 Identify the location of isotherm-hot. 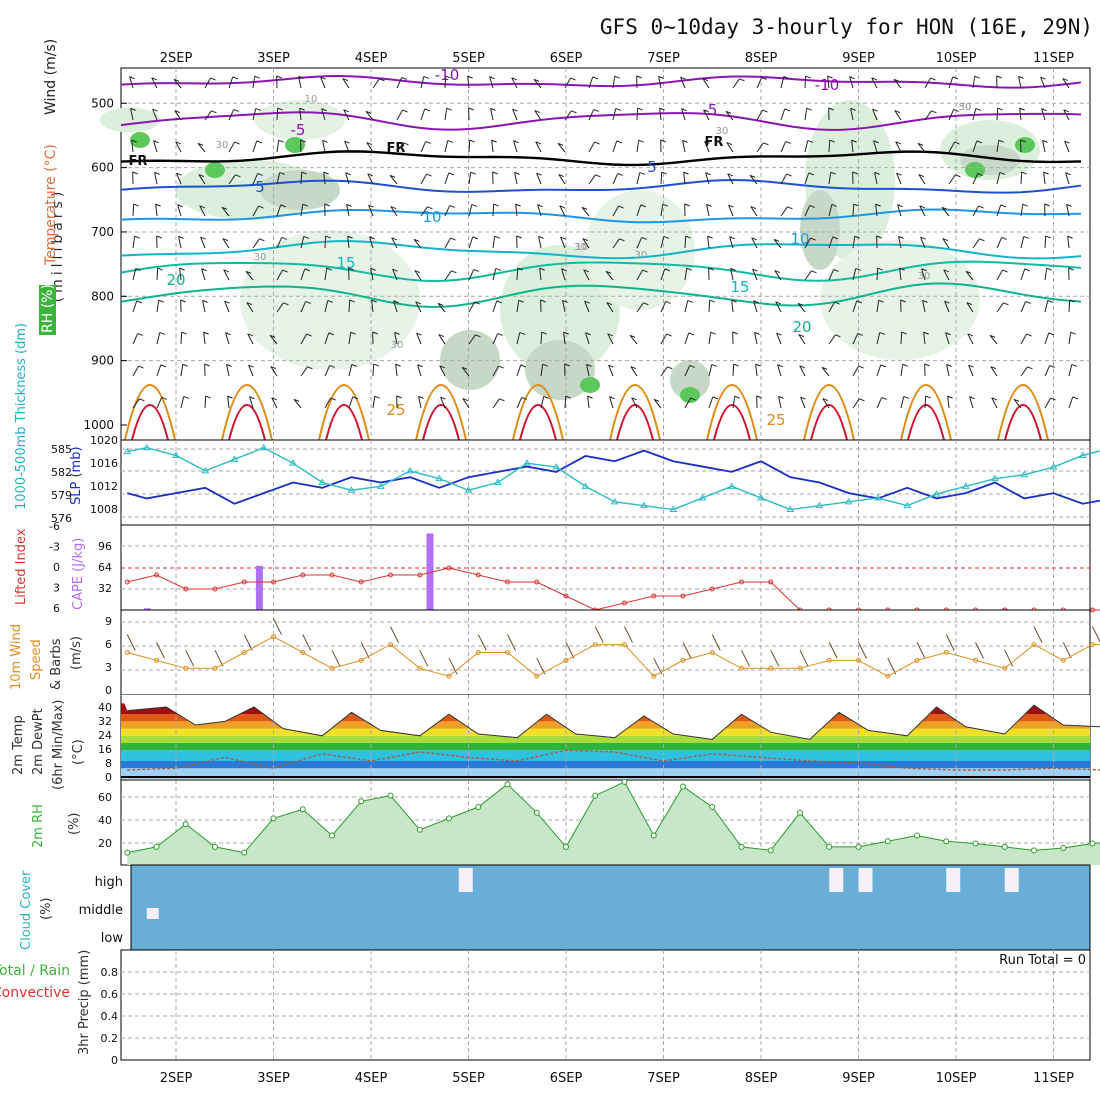
(538, 422).